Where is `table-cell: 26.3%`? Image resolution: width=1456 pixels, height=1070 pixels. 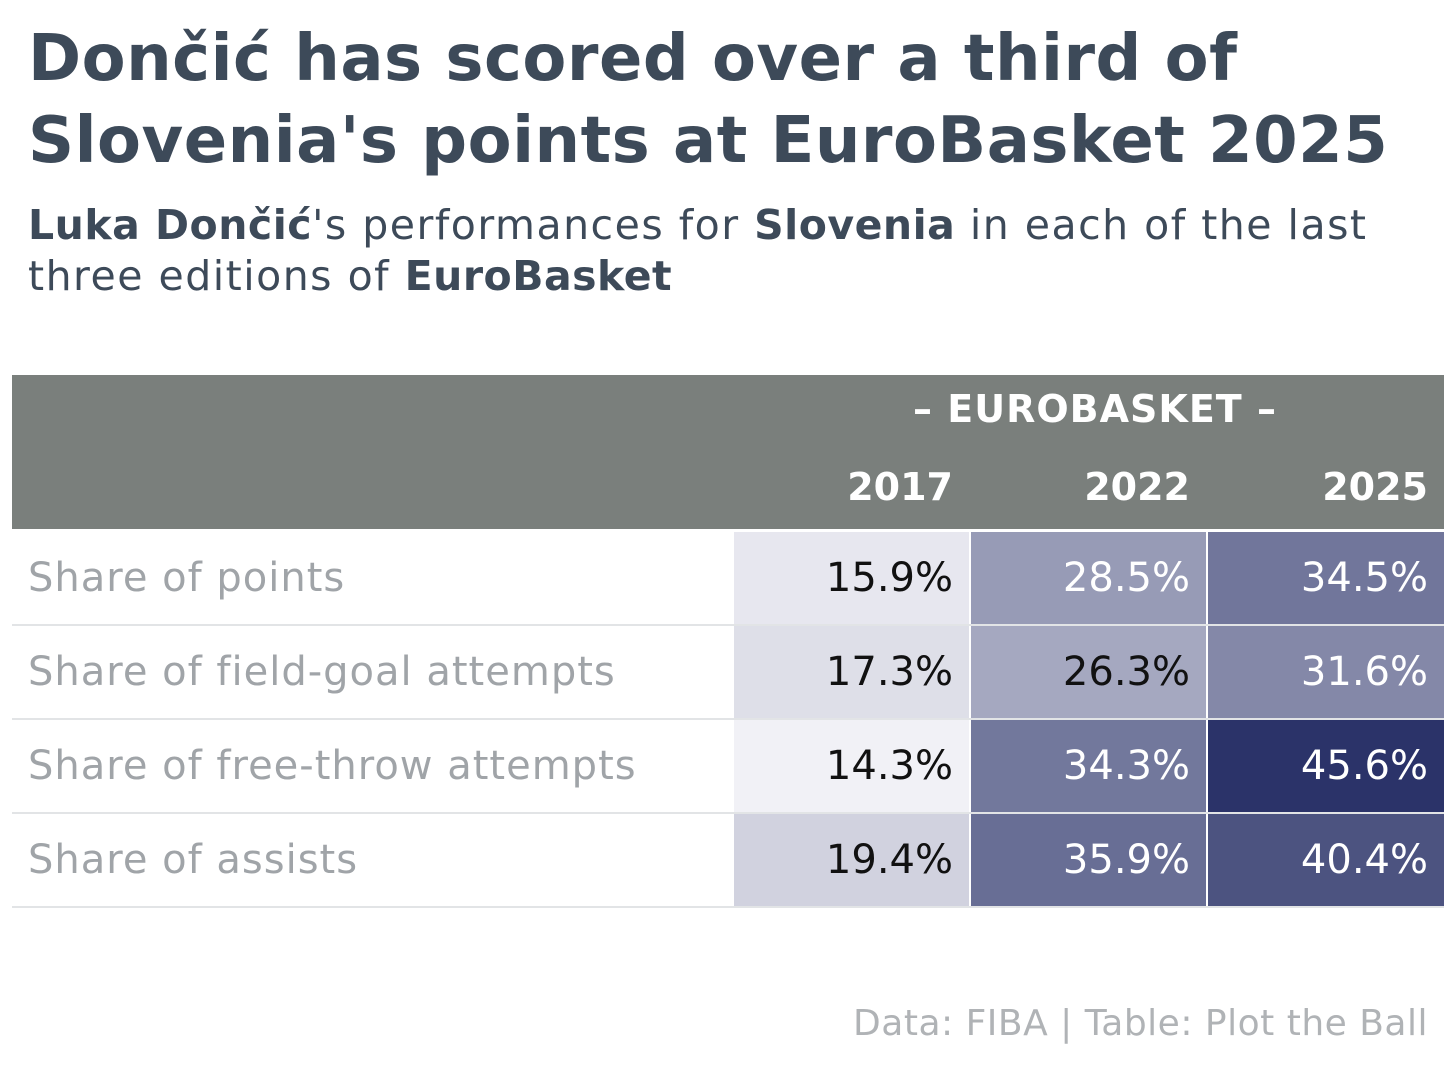 table-cell: 26.3% is located at coordinates (1088, 672).